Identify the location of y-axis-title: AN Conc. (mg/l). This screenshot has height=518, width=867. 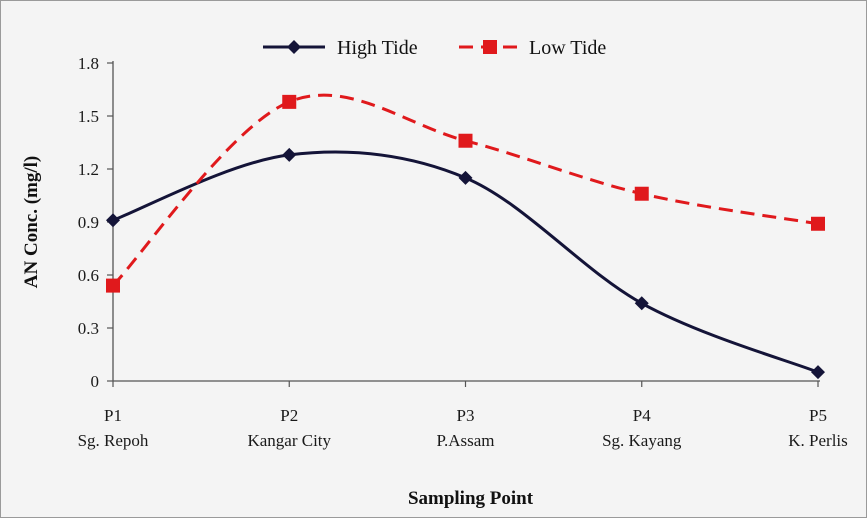
(31, 222).